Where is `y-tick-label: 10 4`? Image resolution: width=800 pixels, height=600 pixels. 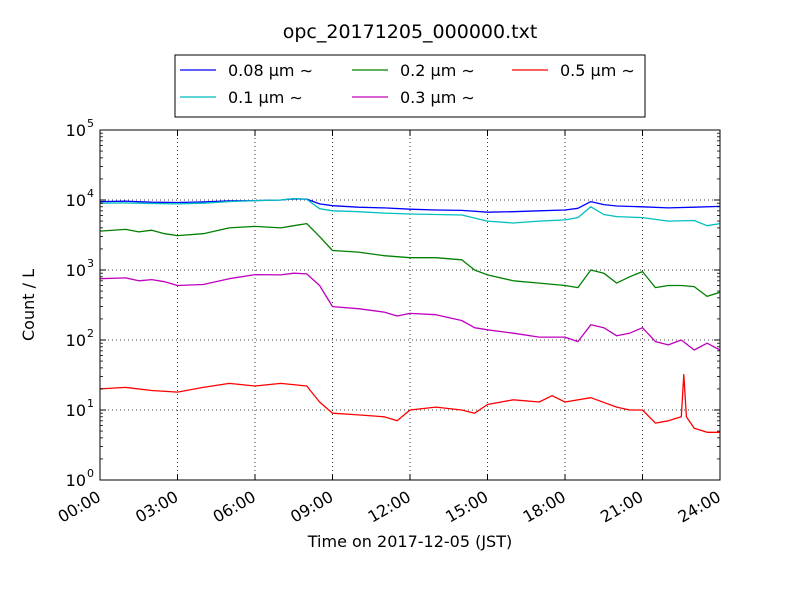 y-tick-label: 10 4 is located at coordinates (80, 198).